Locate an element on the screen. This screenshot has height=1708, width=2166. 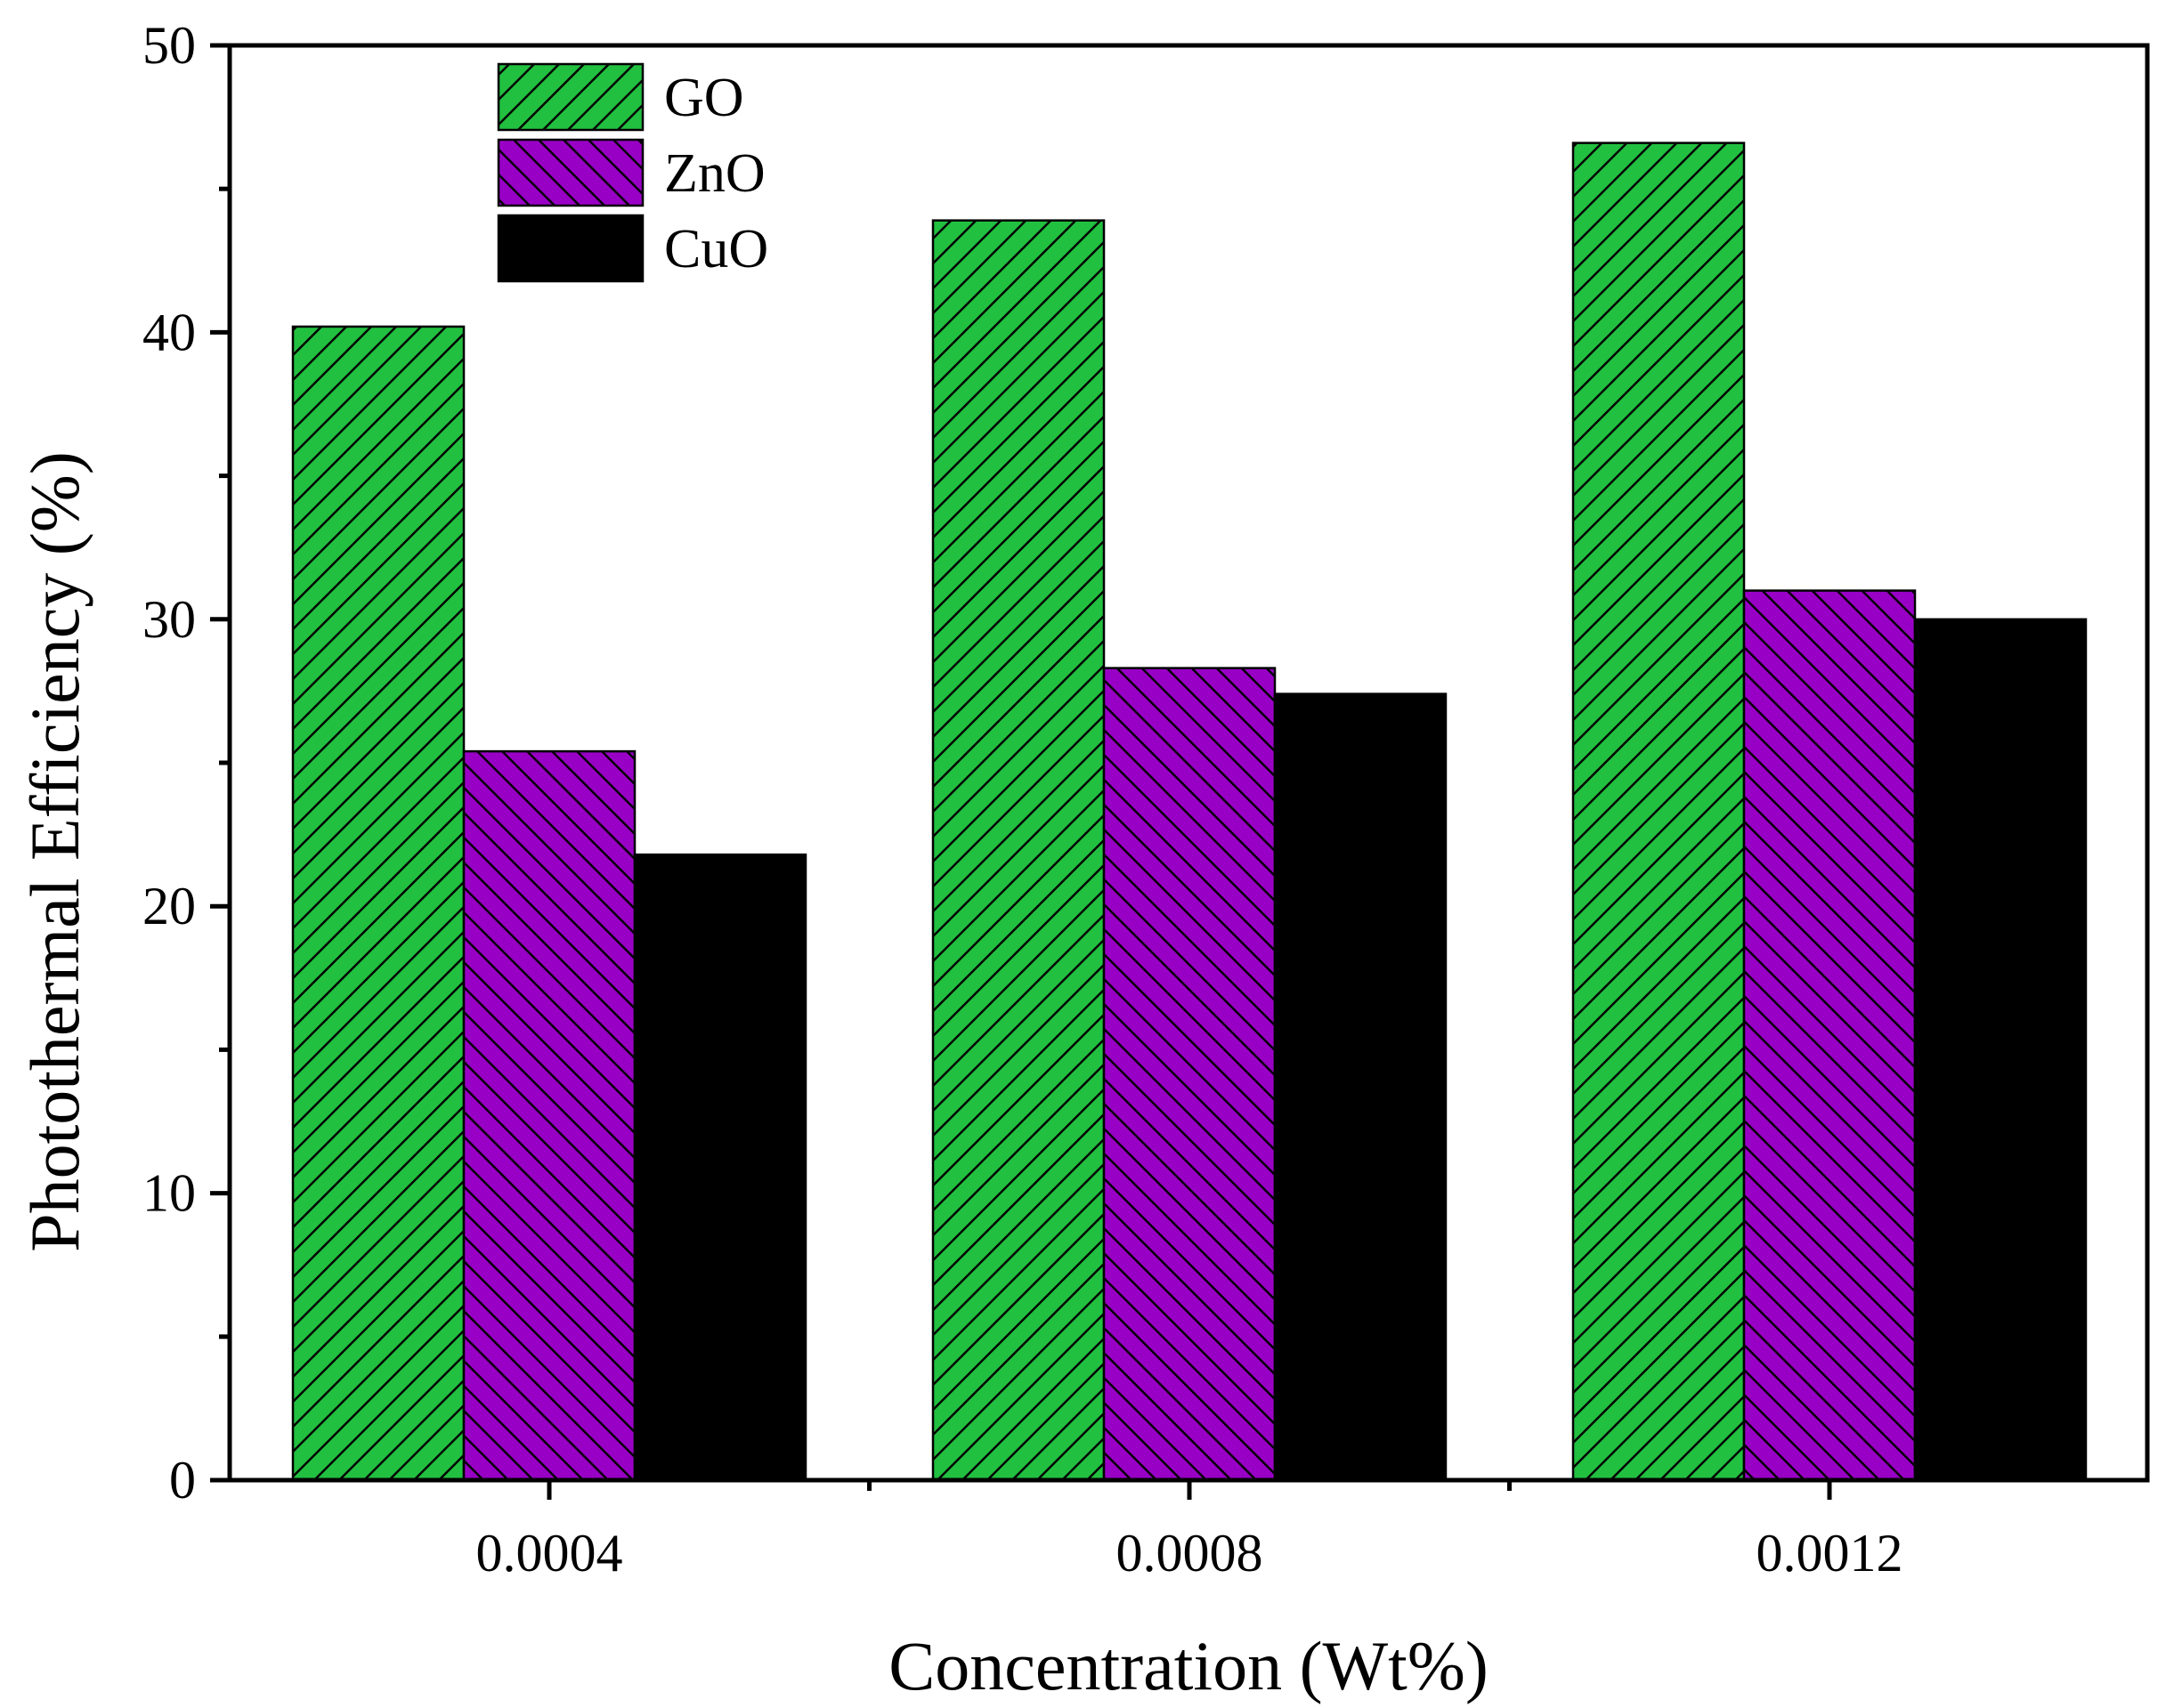
bar-cuo-0.0012 is located at coordinates (2001, 1050).